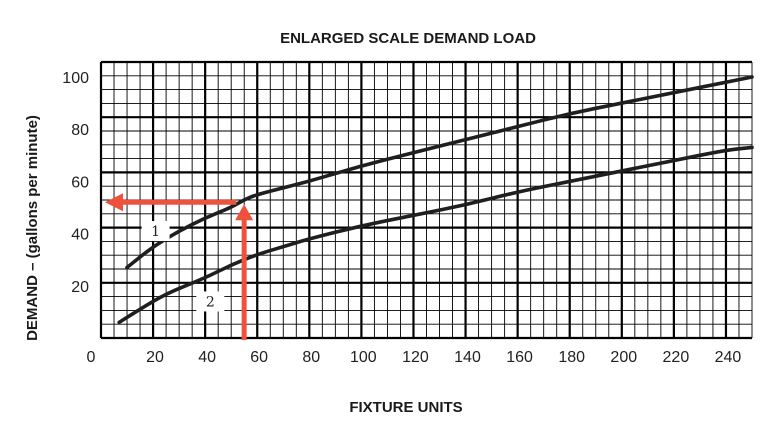  Describe the element at coordinates (405, 407) in the screenshot. I see `x-axis-label: FIXTURE UNITS` at that location.